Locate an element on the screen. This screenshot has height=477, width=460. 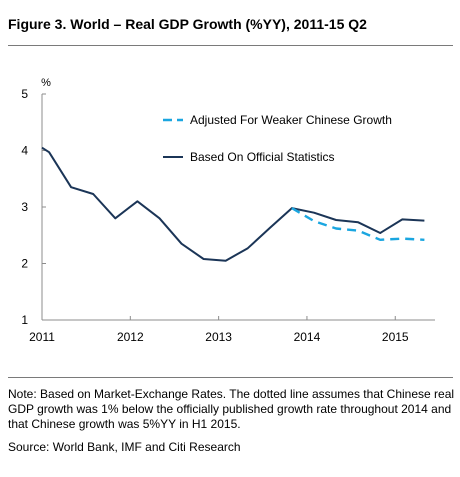
y-tick-label: 5 is located at coordinates (24, 94).